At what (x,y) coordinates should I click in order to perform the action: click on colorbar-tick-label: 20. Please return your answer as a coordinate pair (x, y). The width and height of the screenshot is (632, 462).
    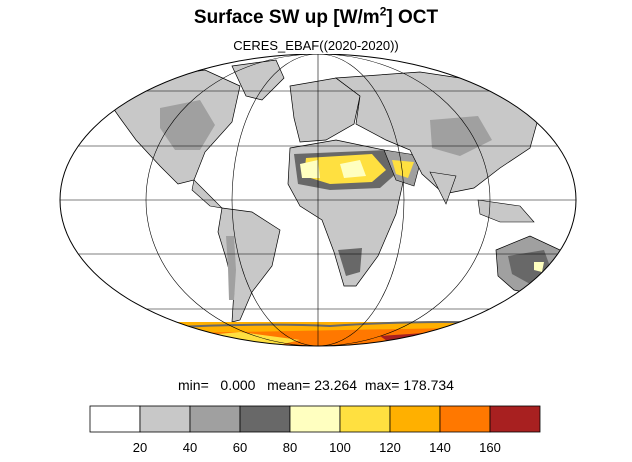
    Looking at the image, I should click on (140, 447).